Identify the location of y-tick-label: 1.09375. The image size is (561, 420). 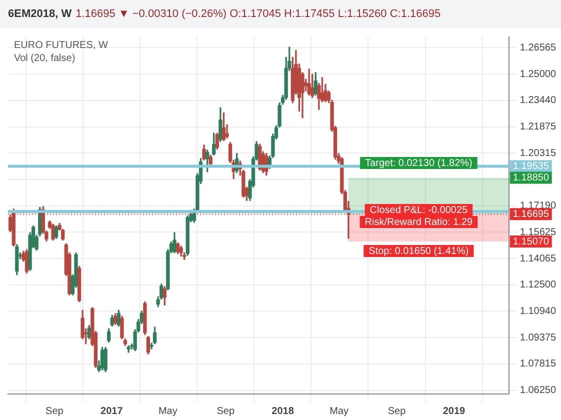
(538, 338).